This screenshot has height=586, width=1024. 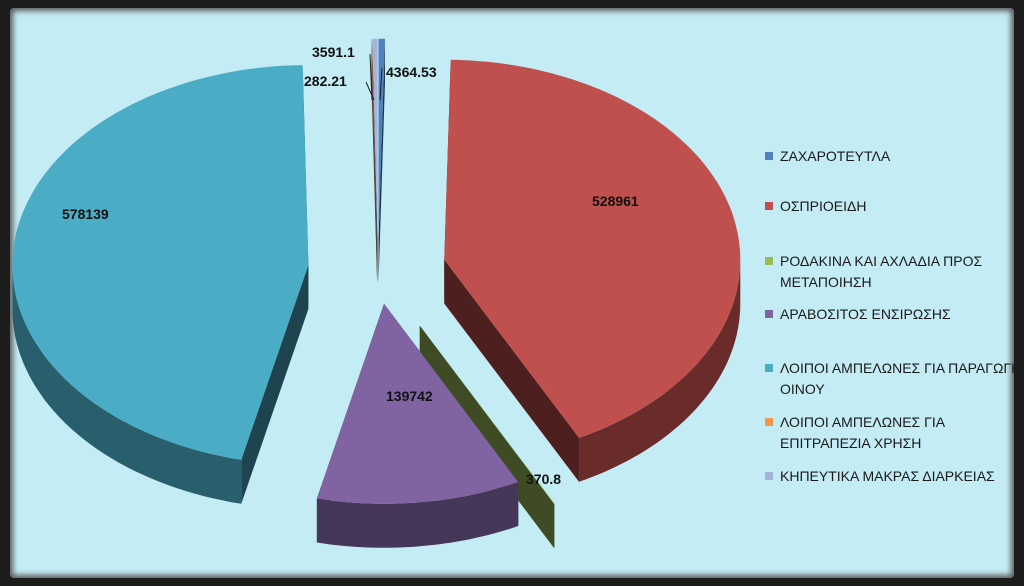 I want to click on leader-line-zaxaroteutla, so click(x=381, y=84).